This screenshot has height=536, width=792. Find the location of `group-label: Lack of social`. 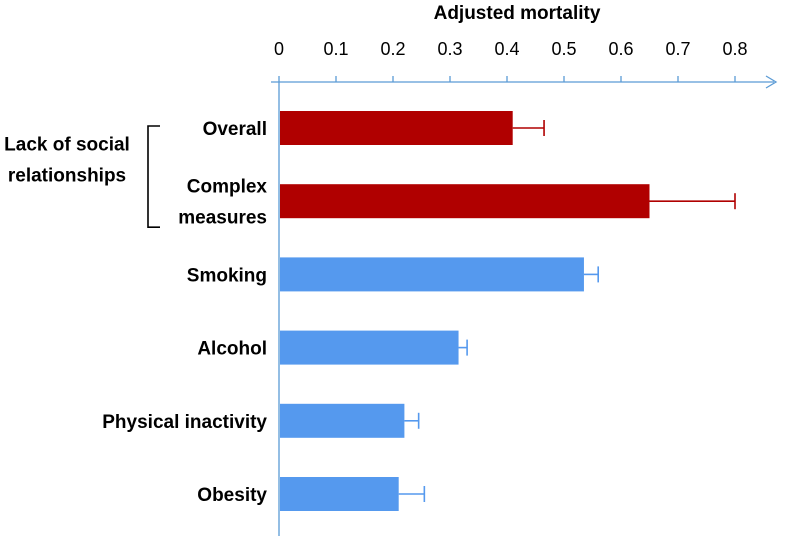

group-label: Lack of social is located at coordinates (67, 145).